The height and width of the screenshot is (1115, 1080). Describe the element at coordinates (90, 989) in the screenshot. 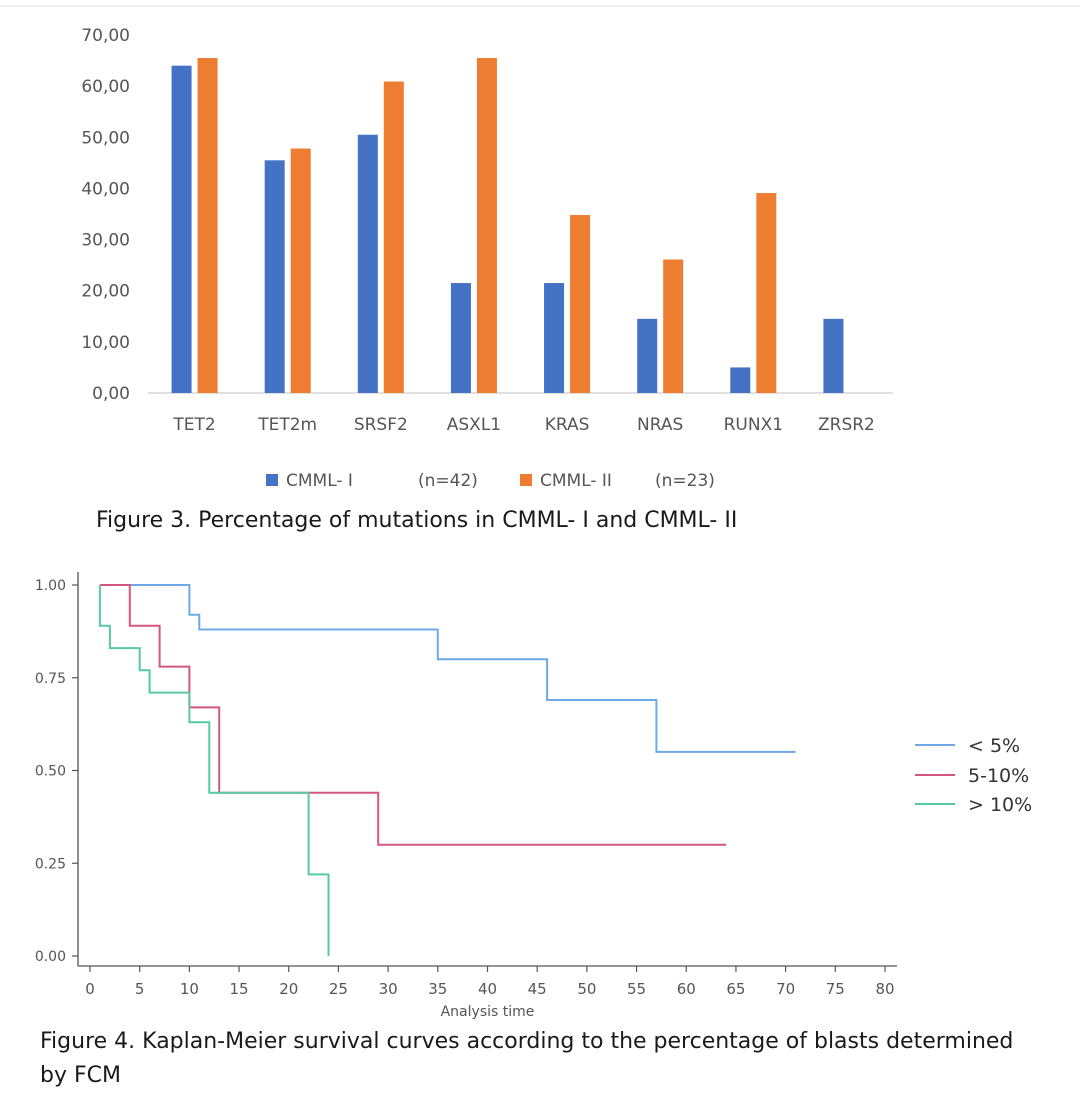

I see `x-tick-label: 0` at that location.